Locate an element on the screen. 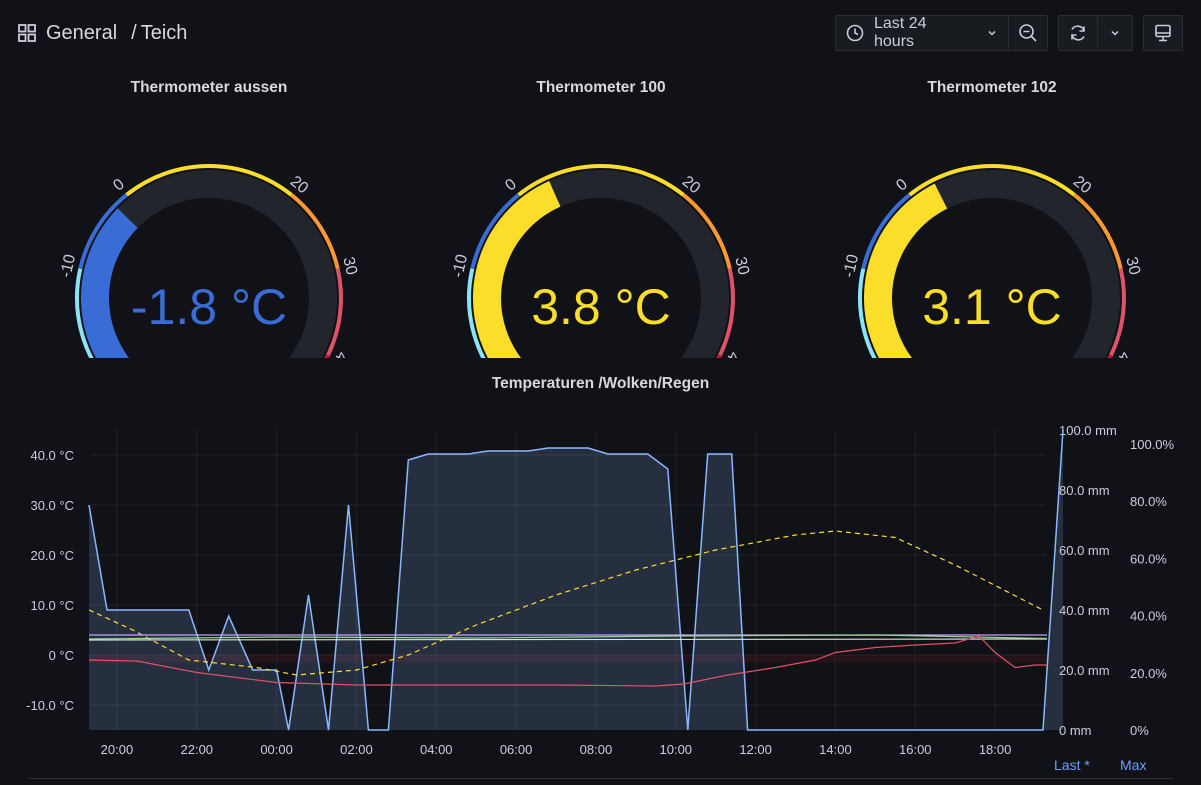 The image size is (1201, 785). gauge-thermometer-aussen: -25-10020304045 -1.8 °C is located at coordinates (209, 243).